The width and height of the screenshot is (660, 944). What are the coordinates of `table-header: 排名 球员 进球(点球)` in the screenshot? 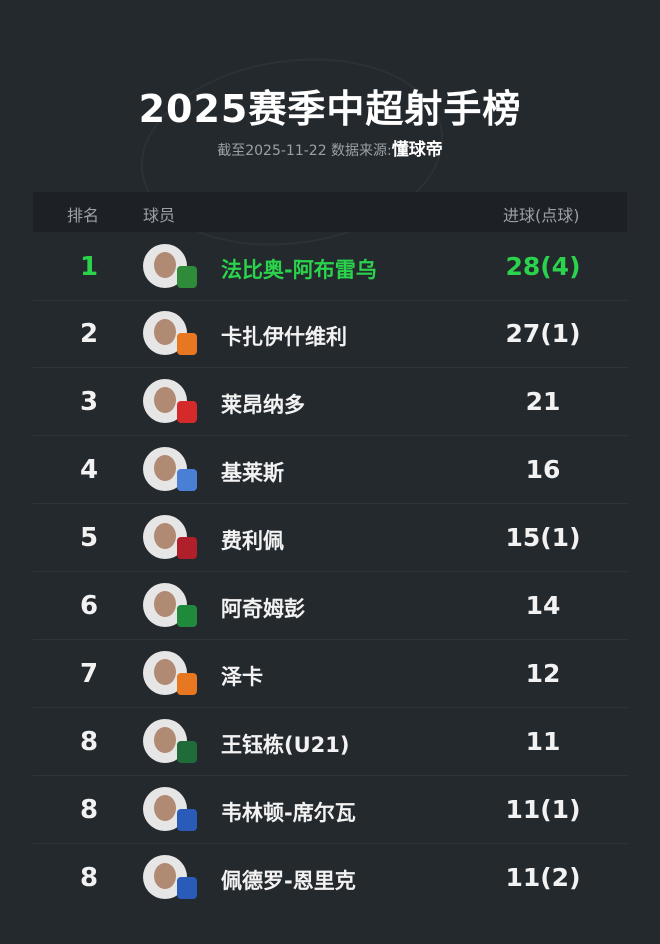 It's located at (330, 212).